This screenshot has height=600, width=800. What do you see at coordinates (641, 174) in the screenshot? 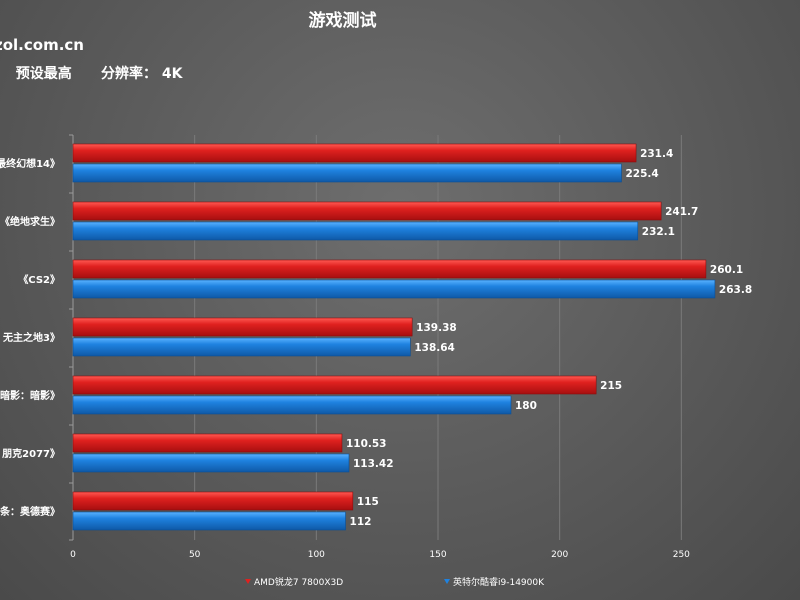
I see `data-label: 225.4` at bounding box center [641, 174].